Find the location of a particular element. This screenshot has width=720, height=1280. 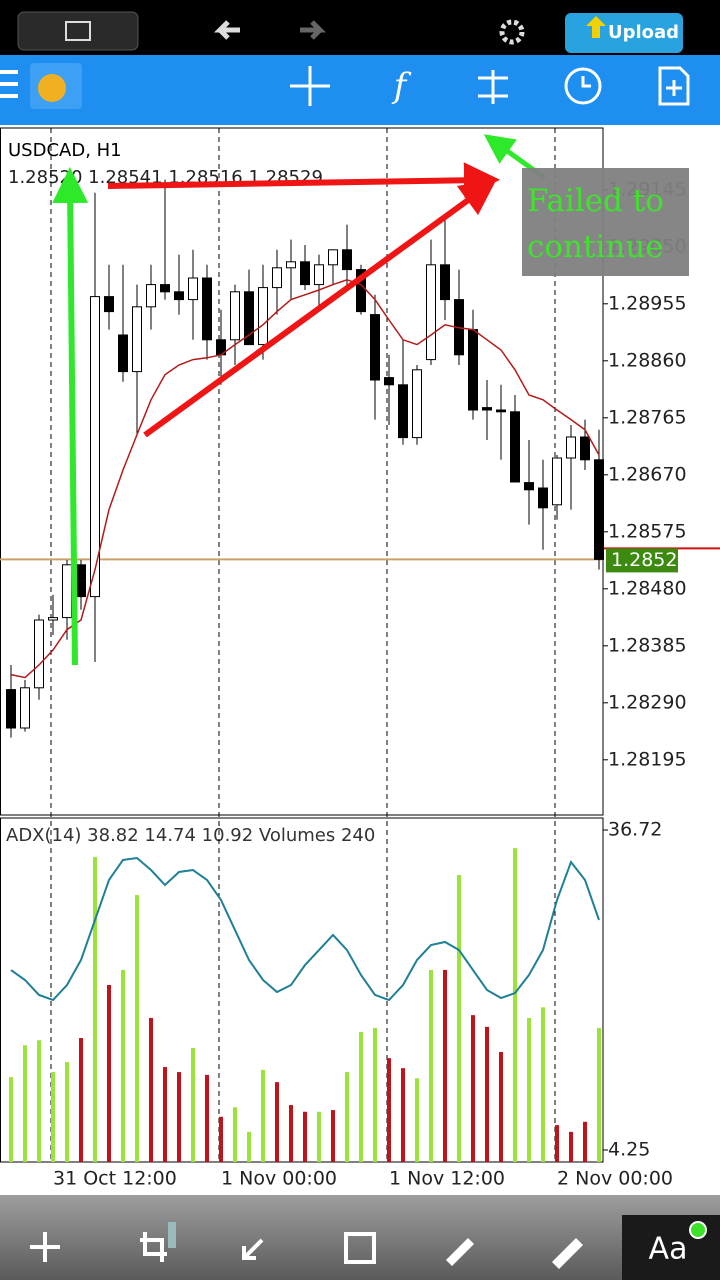

new-order-button is located at coordinates (674, 86).